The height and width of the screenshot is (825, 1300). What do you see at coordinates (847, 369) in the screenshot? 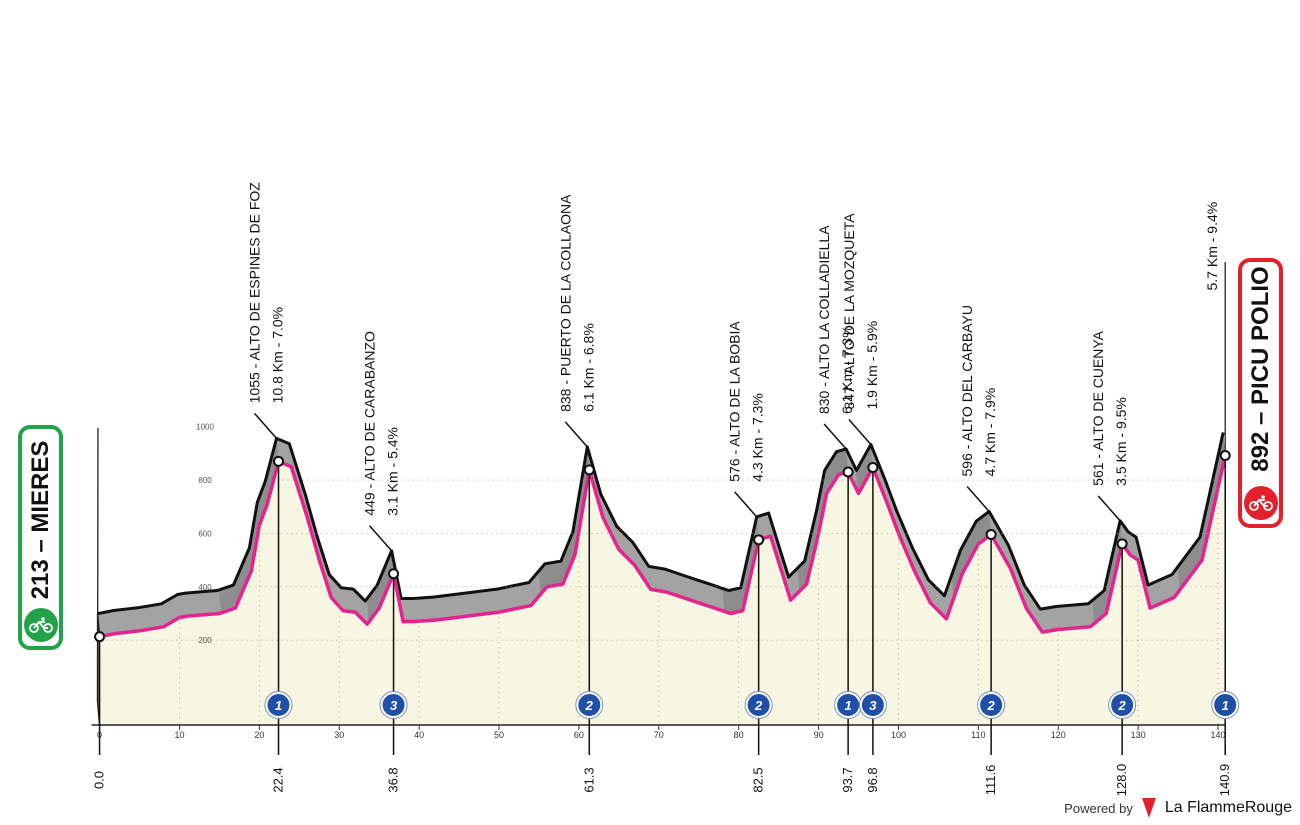
I see `climb-stats-label: 6.1 Km - 7.3%` at bounding box center [847, 369].